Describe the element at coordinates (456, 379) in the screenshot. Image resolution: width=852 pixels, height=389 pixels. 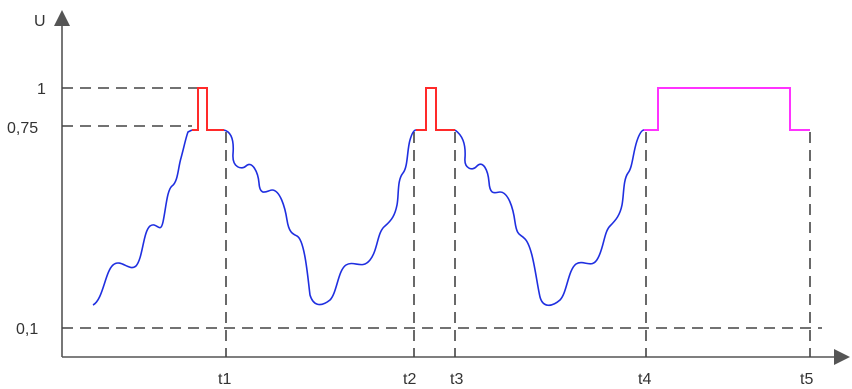
I see `t3-label: t3` at that location.